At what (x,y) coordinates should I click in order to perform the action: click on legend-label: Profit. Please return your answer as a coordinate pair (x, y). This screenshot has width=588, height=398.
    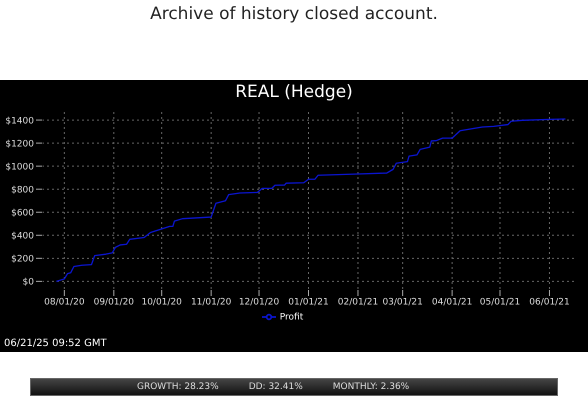
    Looking at the image, I should click on (292, 317).